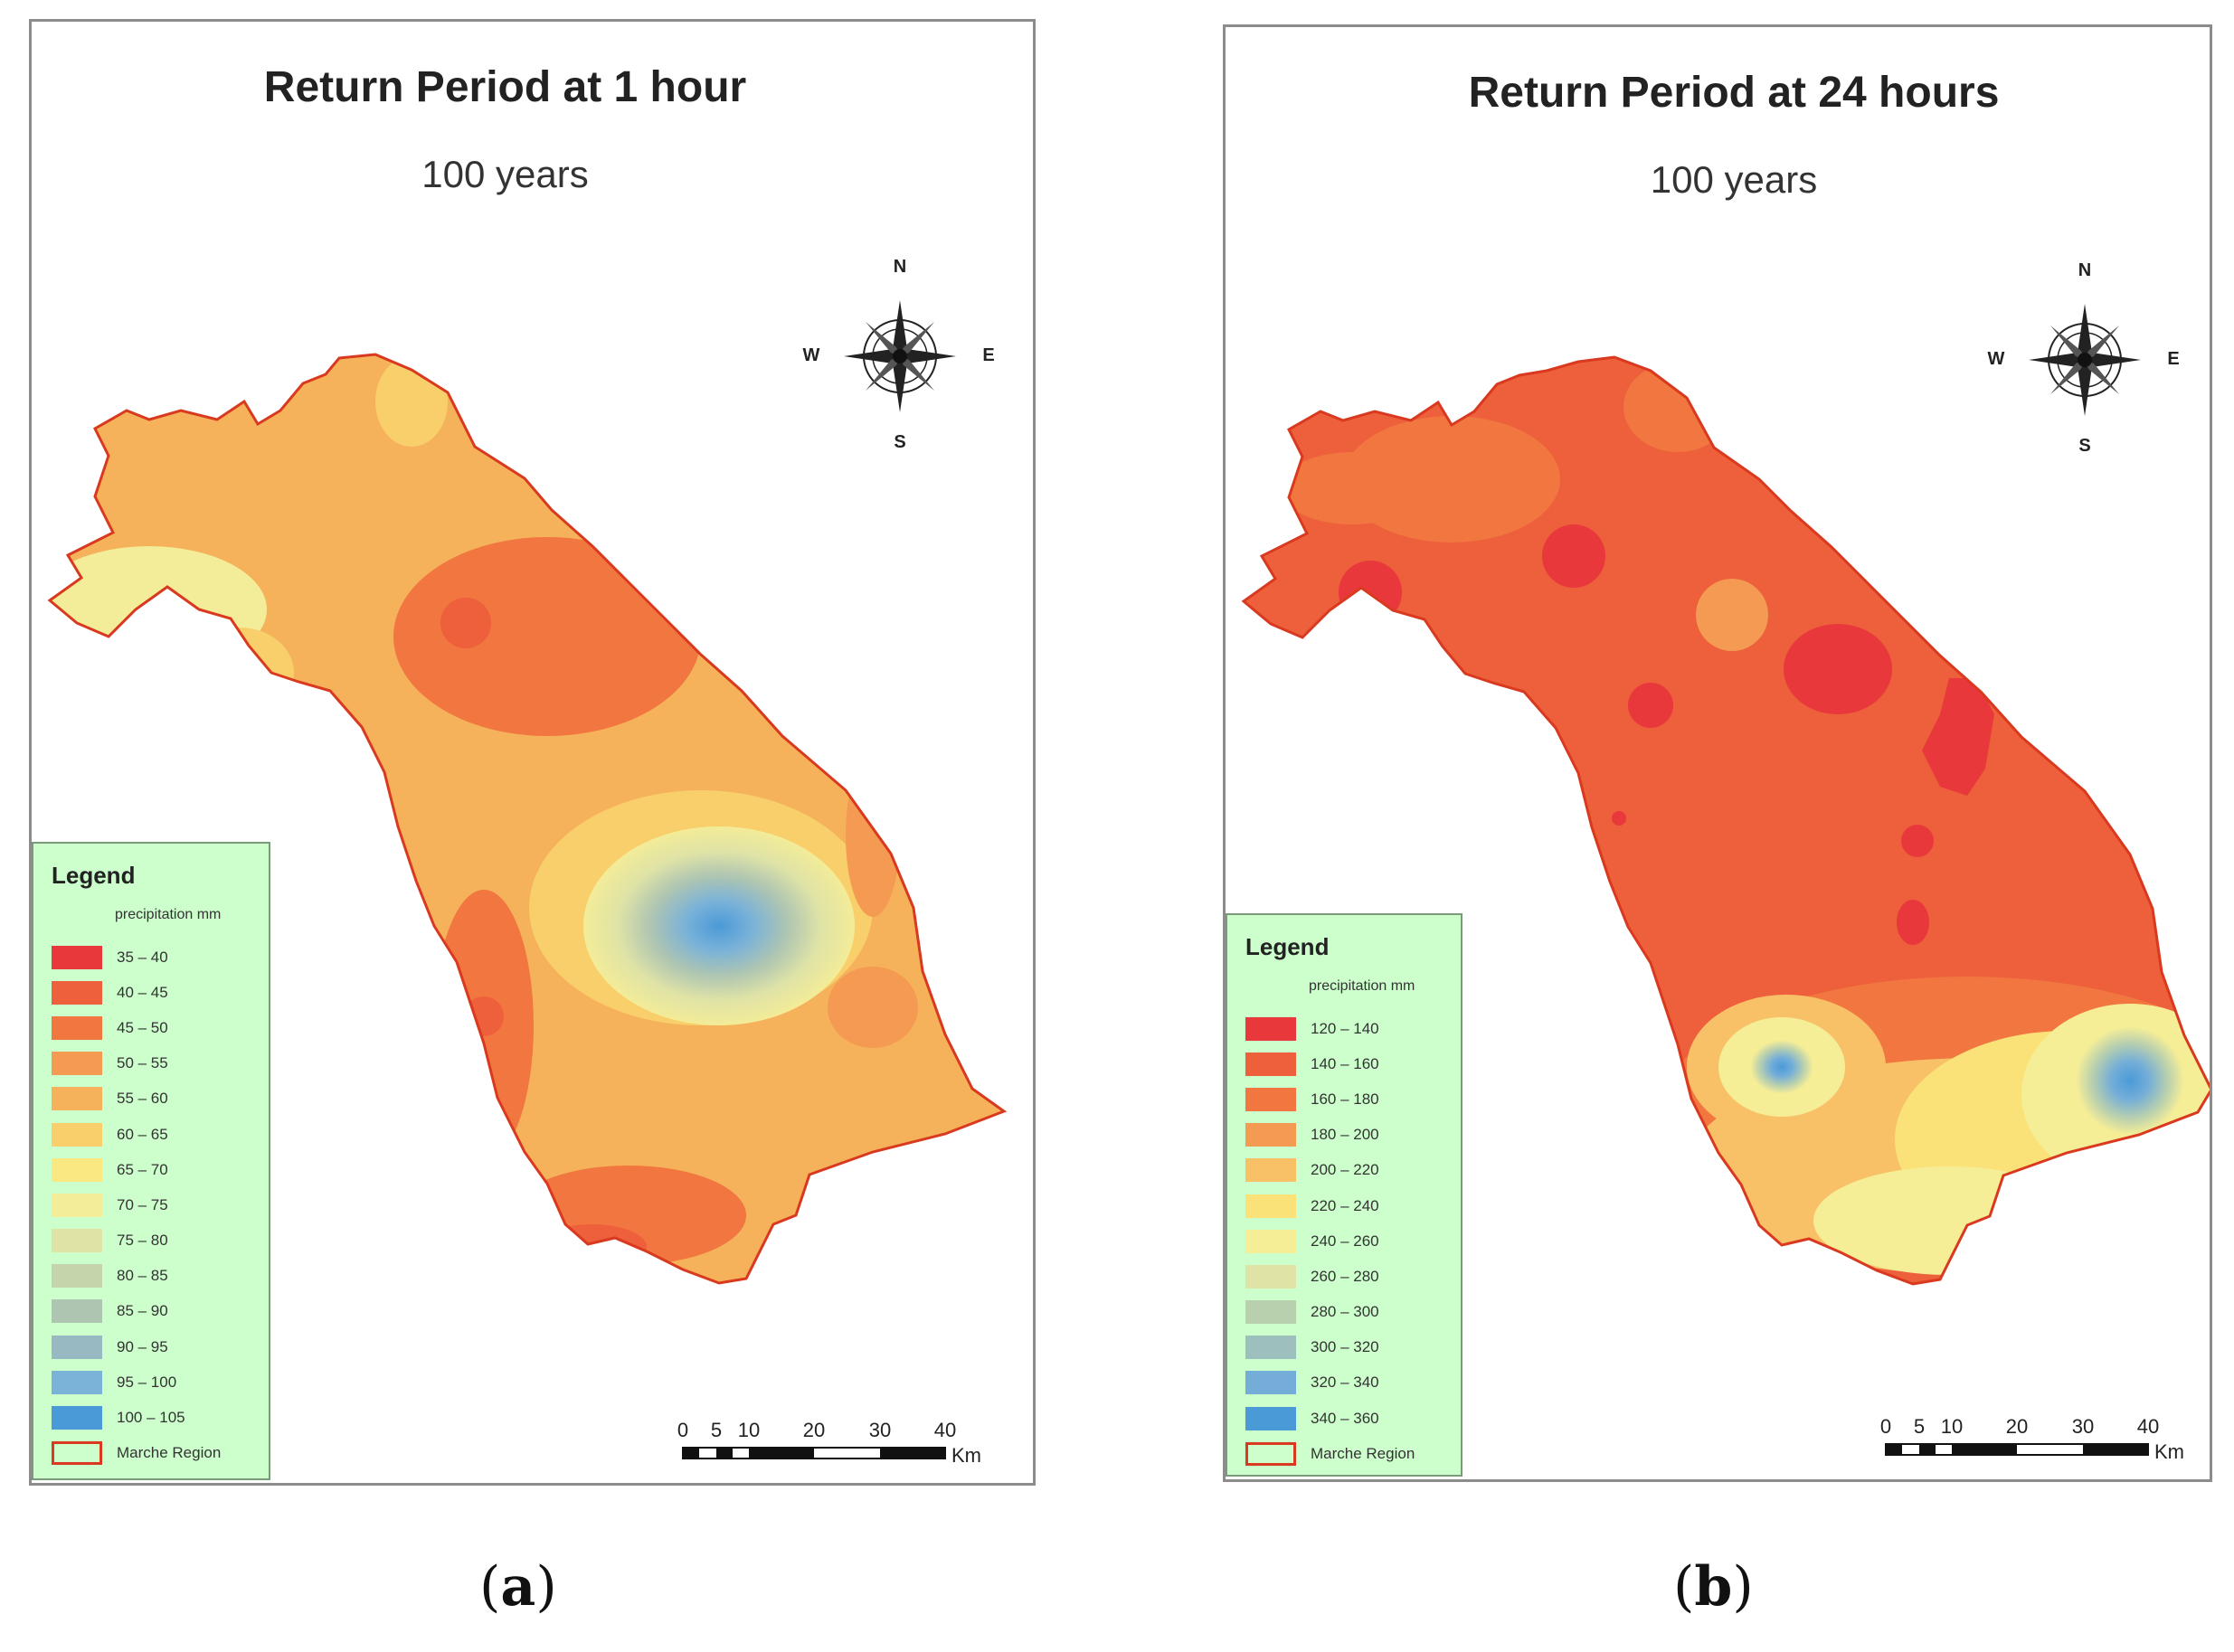  I want to click on legend-item: 320 – 340, so click(1330, 1383).